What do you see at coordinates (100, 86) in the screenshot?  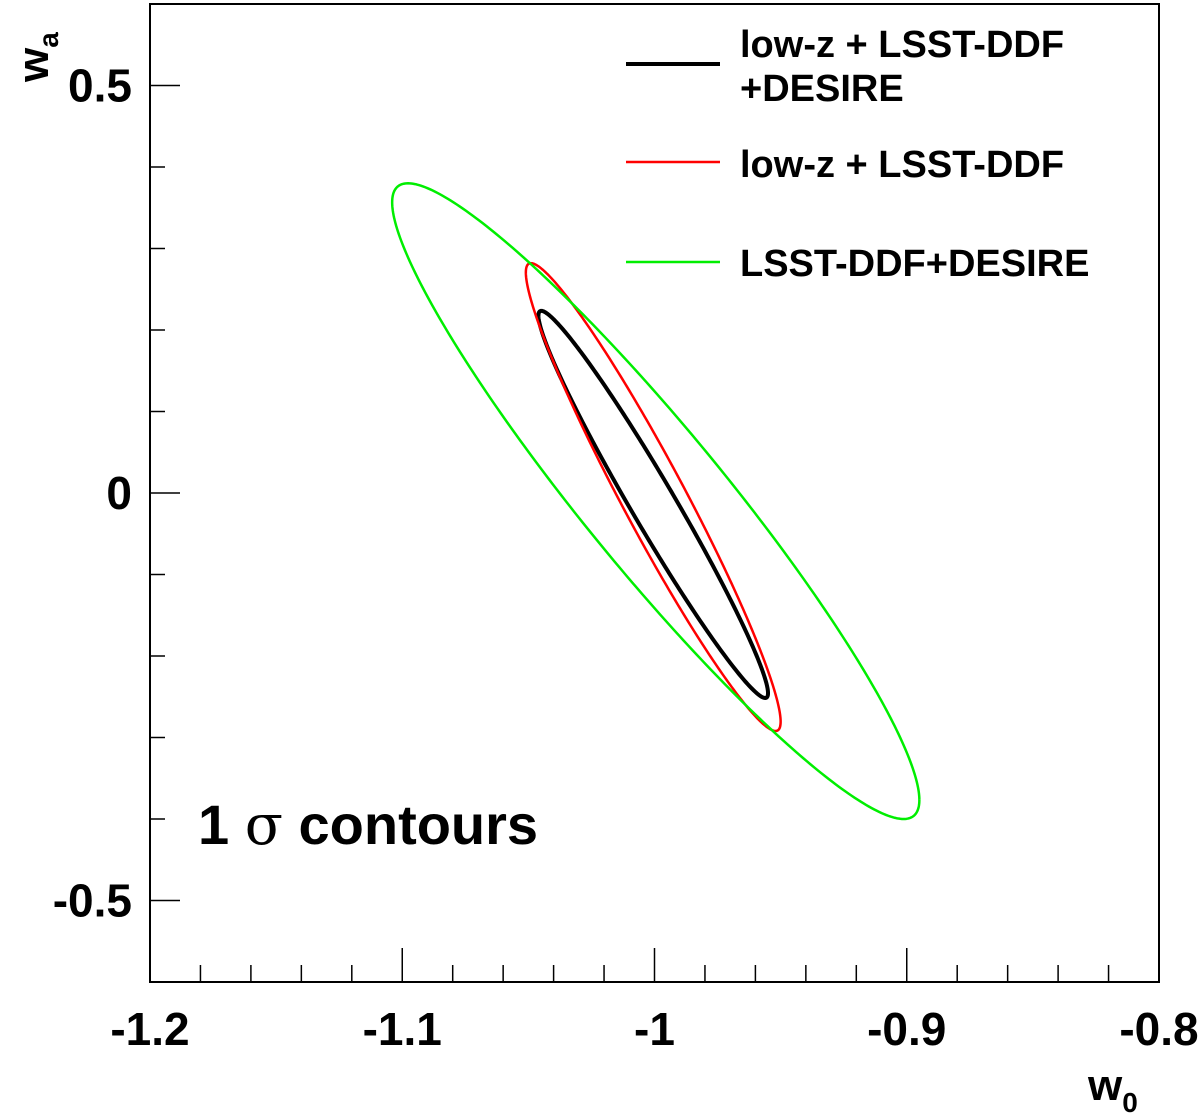 I see `y-tick-label: 0.5` at bounding box center [100, 86].